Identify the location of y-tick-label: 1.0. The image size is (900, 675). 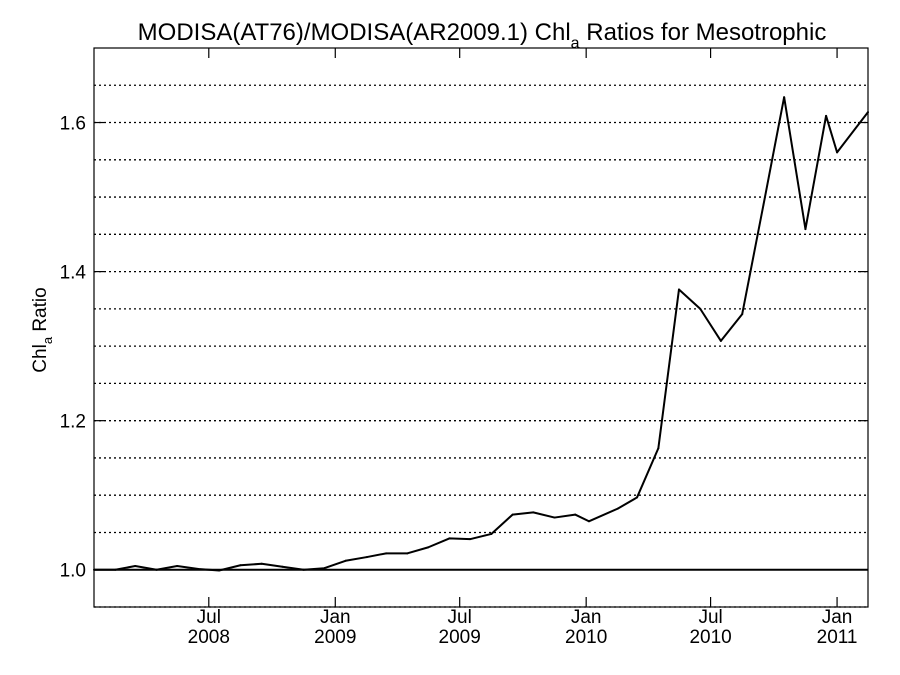
(73, 571).